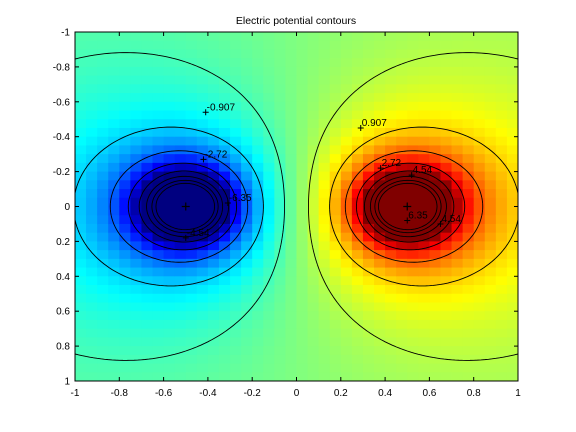 Image resolution: width=576 pixels, height=432 pixels. Describe the element at coordinates (215, 154) in the screenshot. I see `contour-label: -2.72` at that location.